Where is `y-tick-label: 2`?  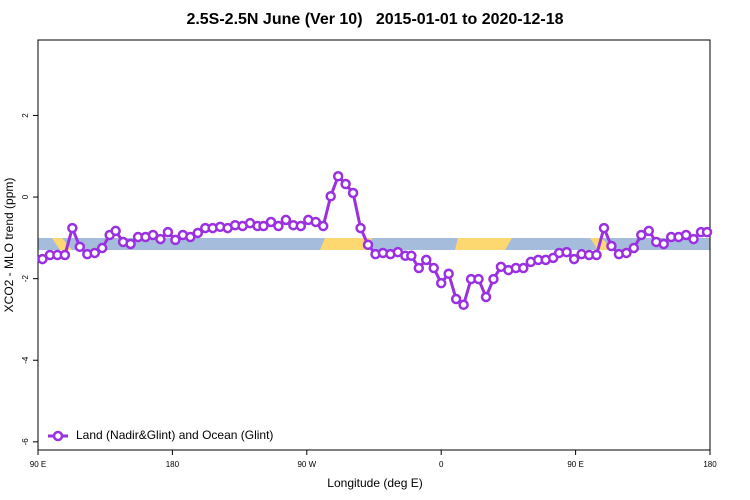
y-tick-label: 2 is located at coordinates (25, 115).